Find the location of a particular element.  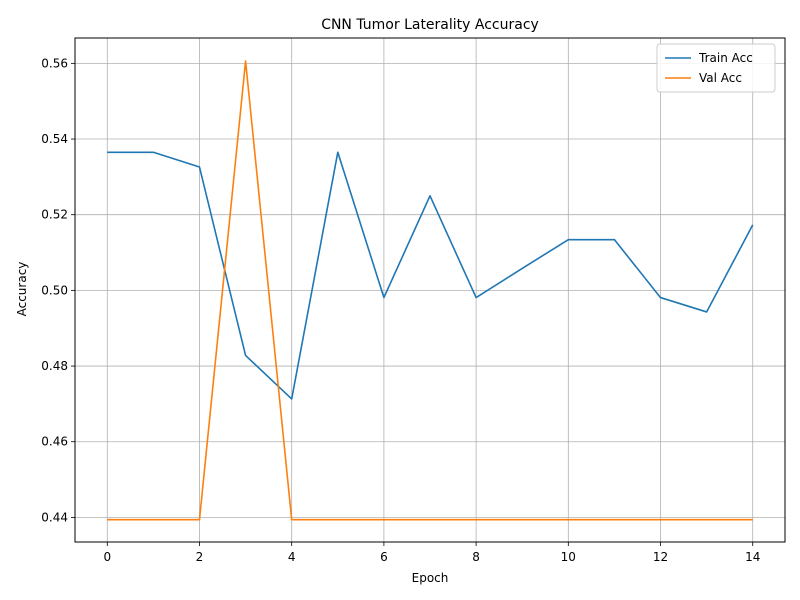

x-tick-label: 0 is located at coordinates (107, 557).